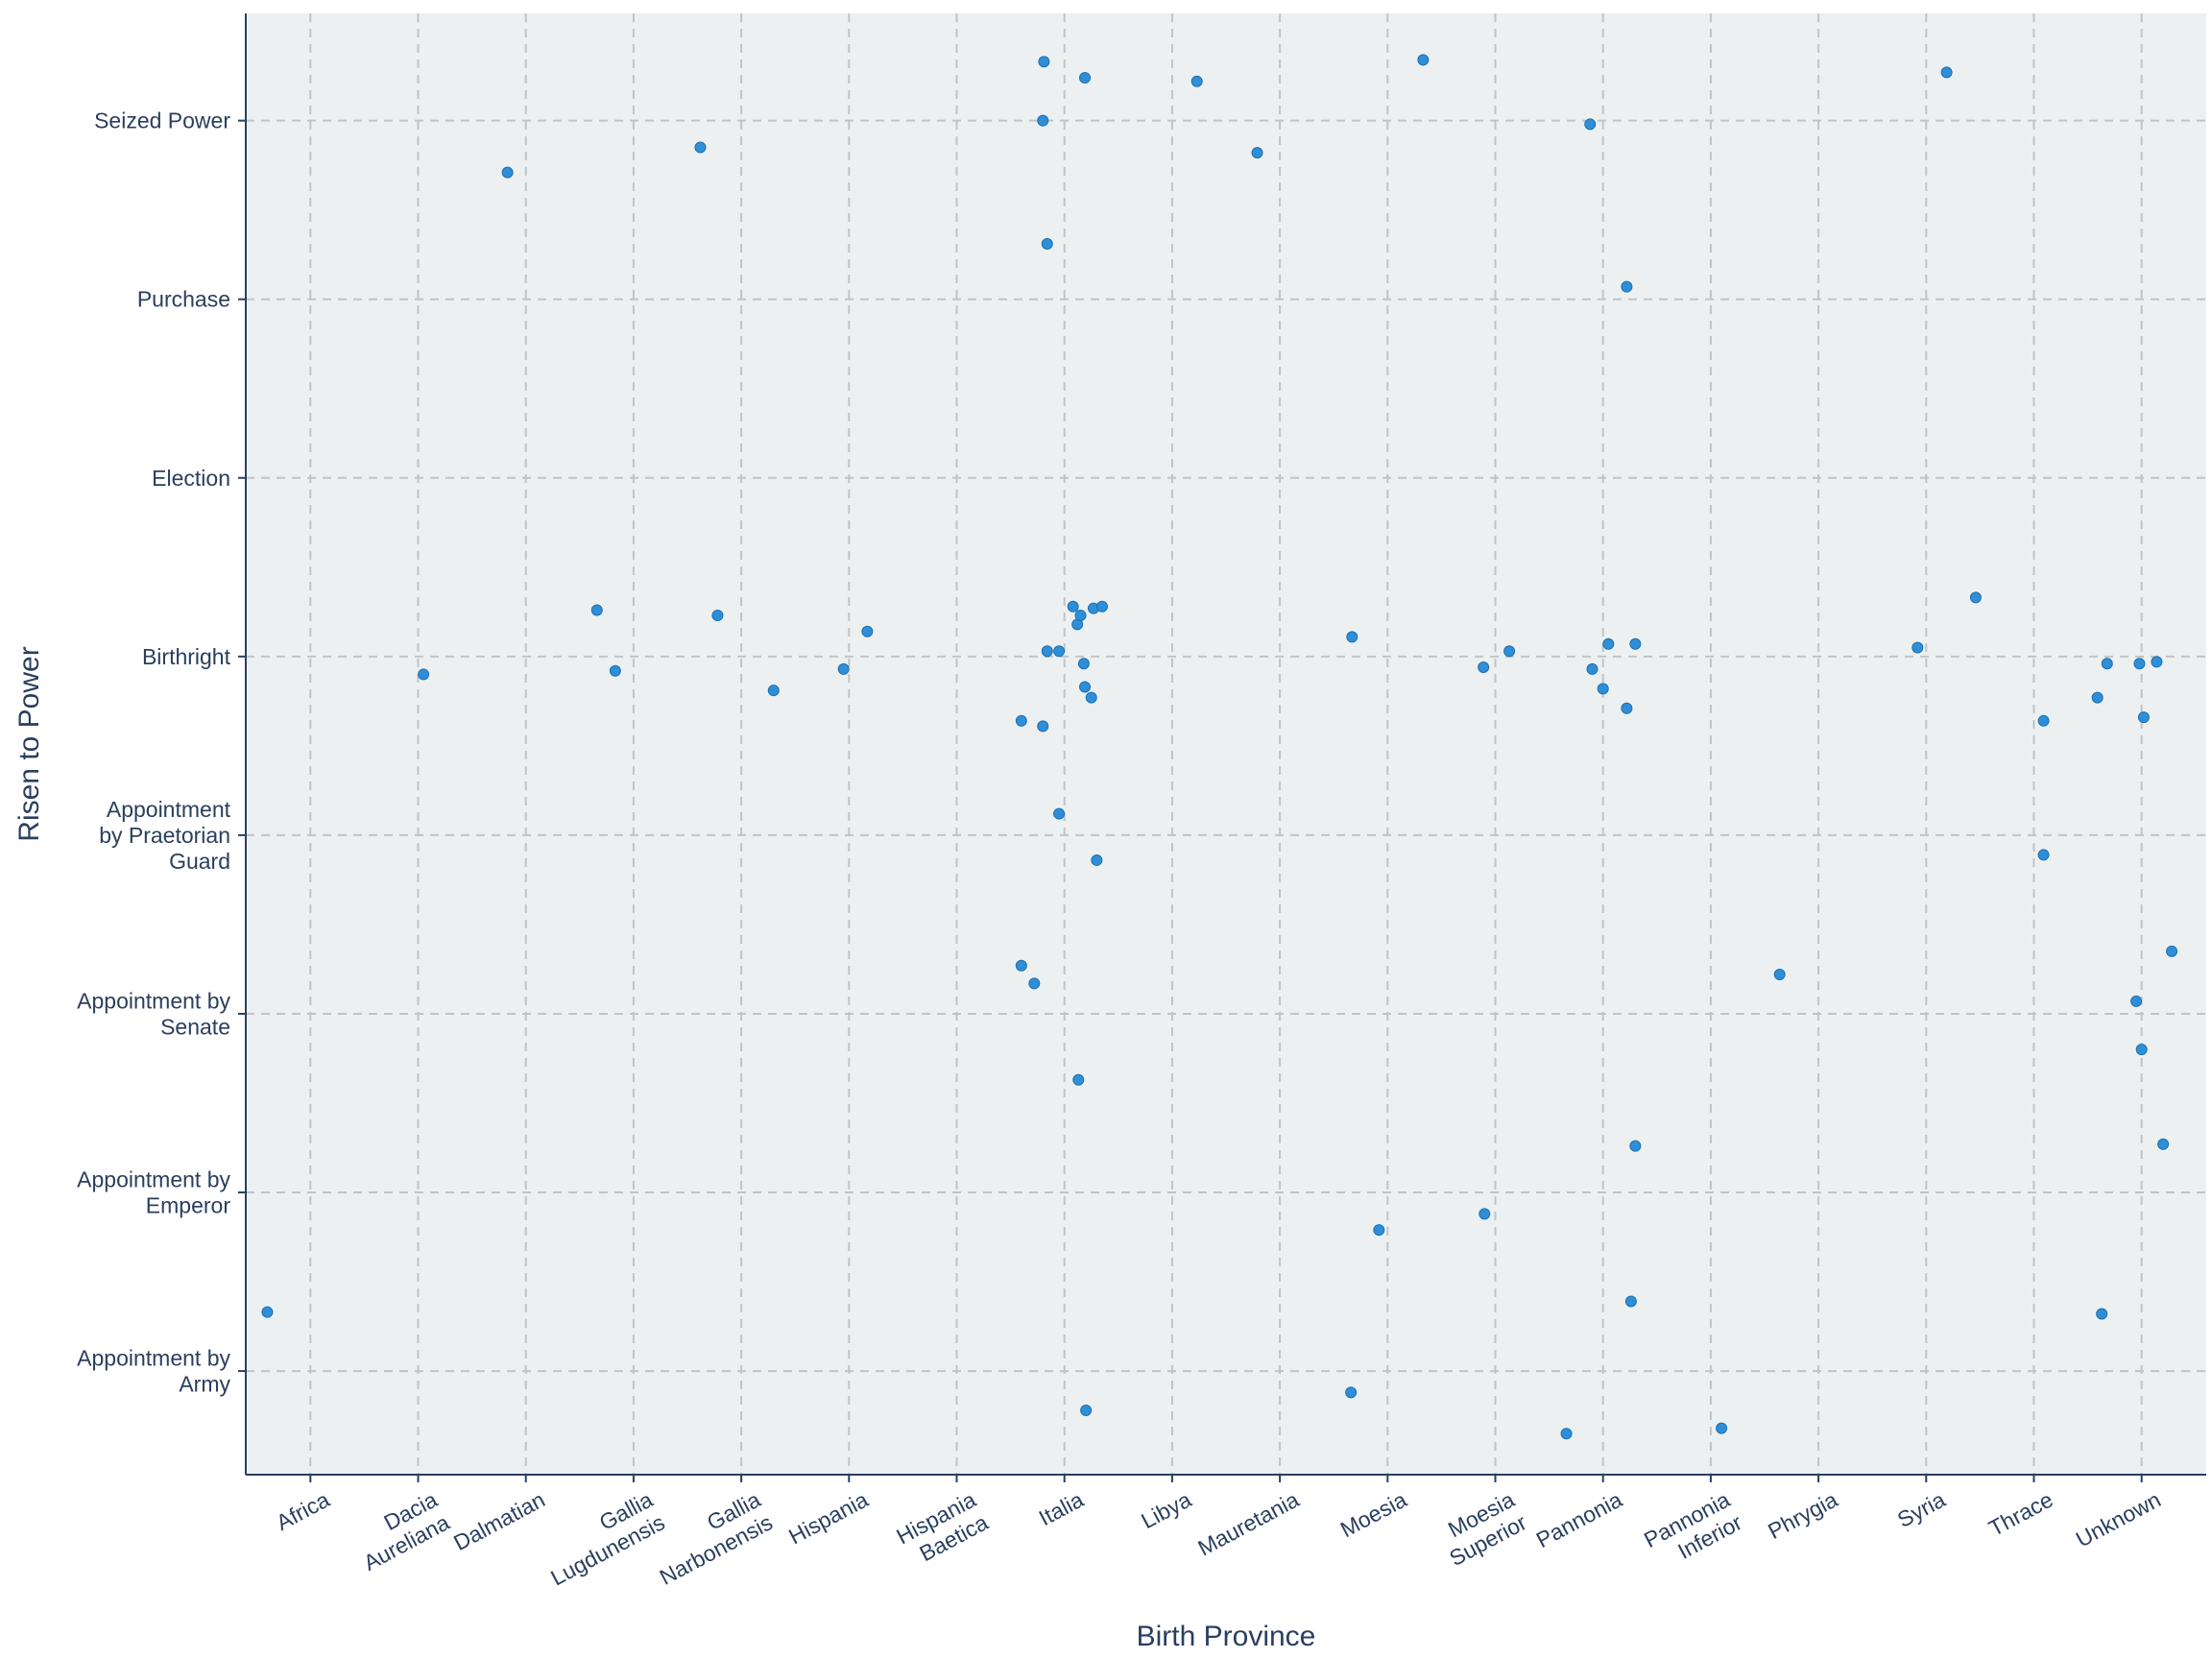 This screenshot has height=1659, width=2212. What do you see at coordinates (942, 1529) in the screenshot?
I see `x-tick-label: HispaniaBaetica` at bounding box center [942, 1529].